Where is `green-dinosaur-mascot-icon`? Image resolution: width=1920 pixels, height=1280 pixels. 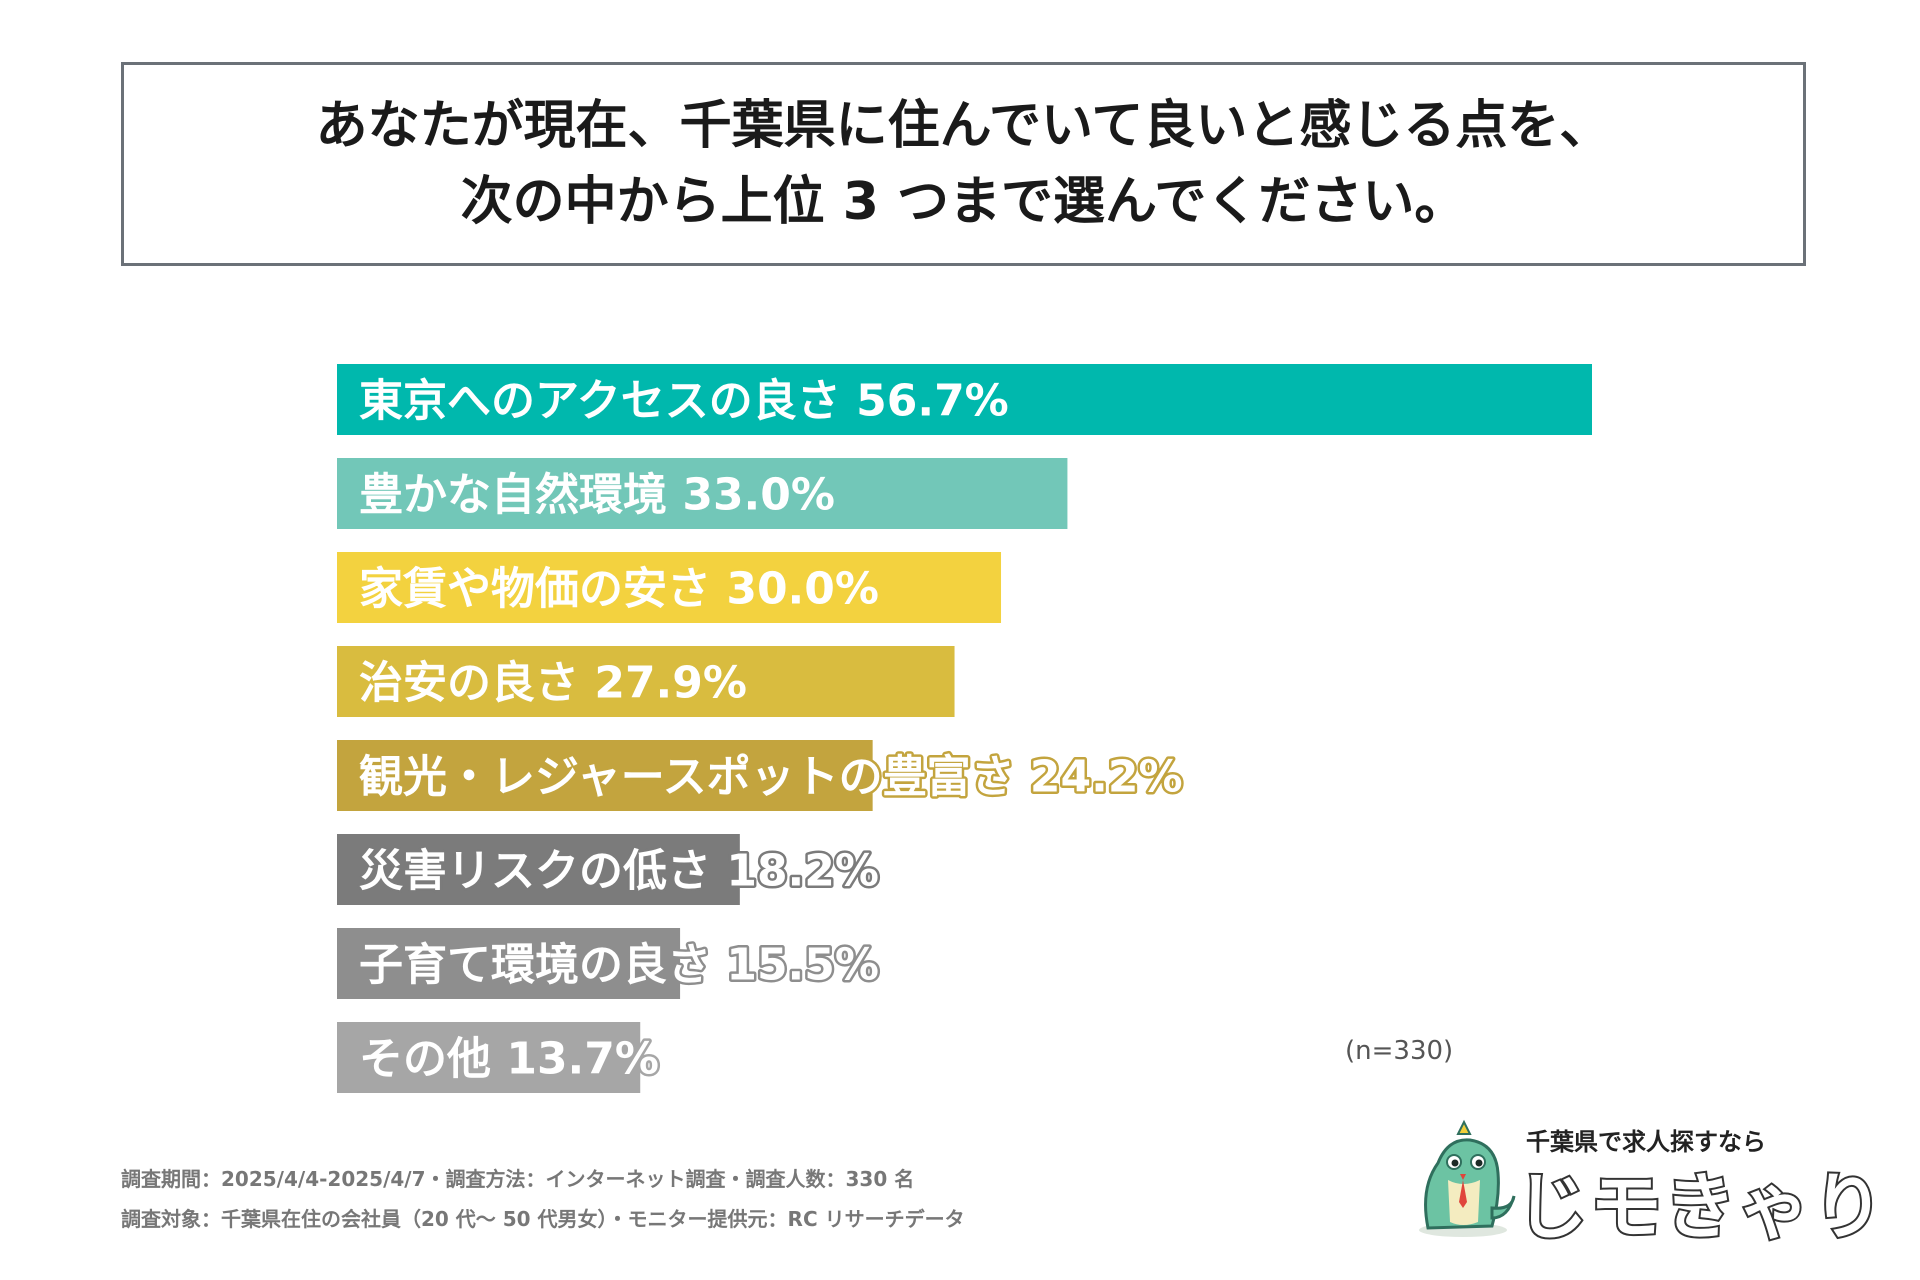
green-dinosaur-mascot-icon is located at coordinates (1467, 1178).